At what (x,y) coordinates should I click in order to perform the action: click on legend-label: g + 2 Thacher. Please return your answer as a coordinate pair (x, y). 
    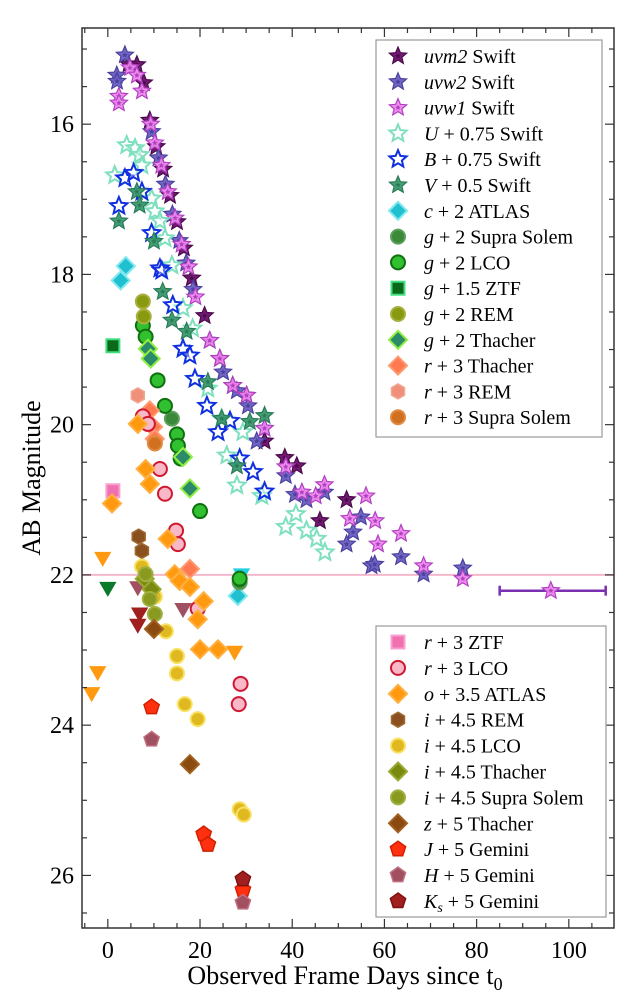
    Looking at the image, I should click on (480, 341).